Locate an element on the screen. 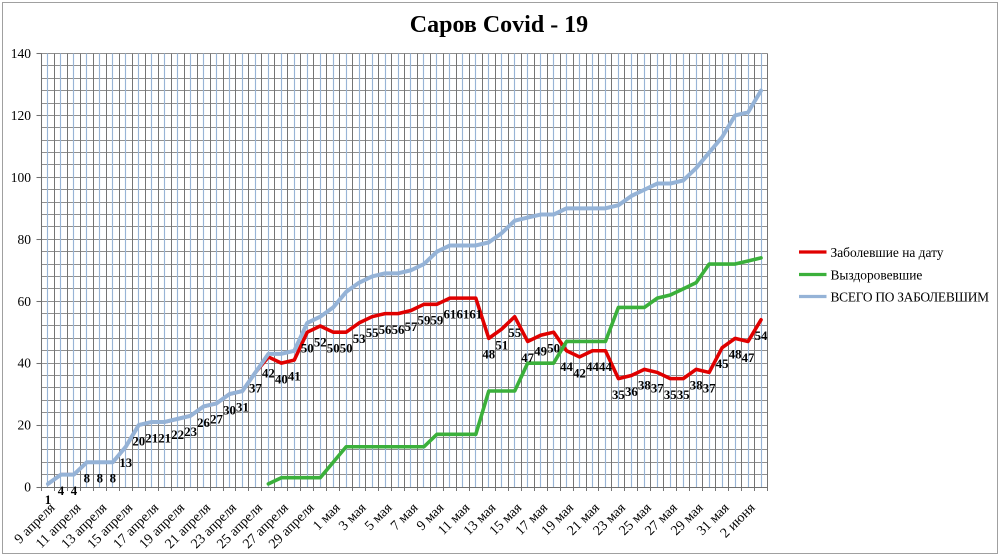  svg-text: 54 is located at coordinates (761, 336).